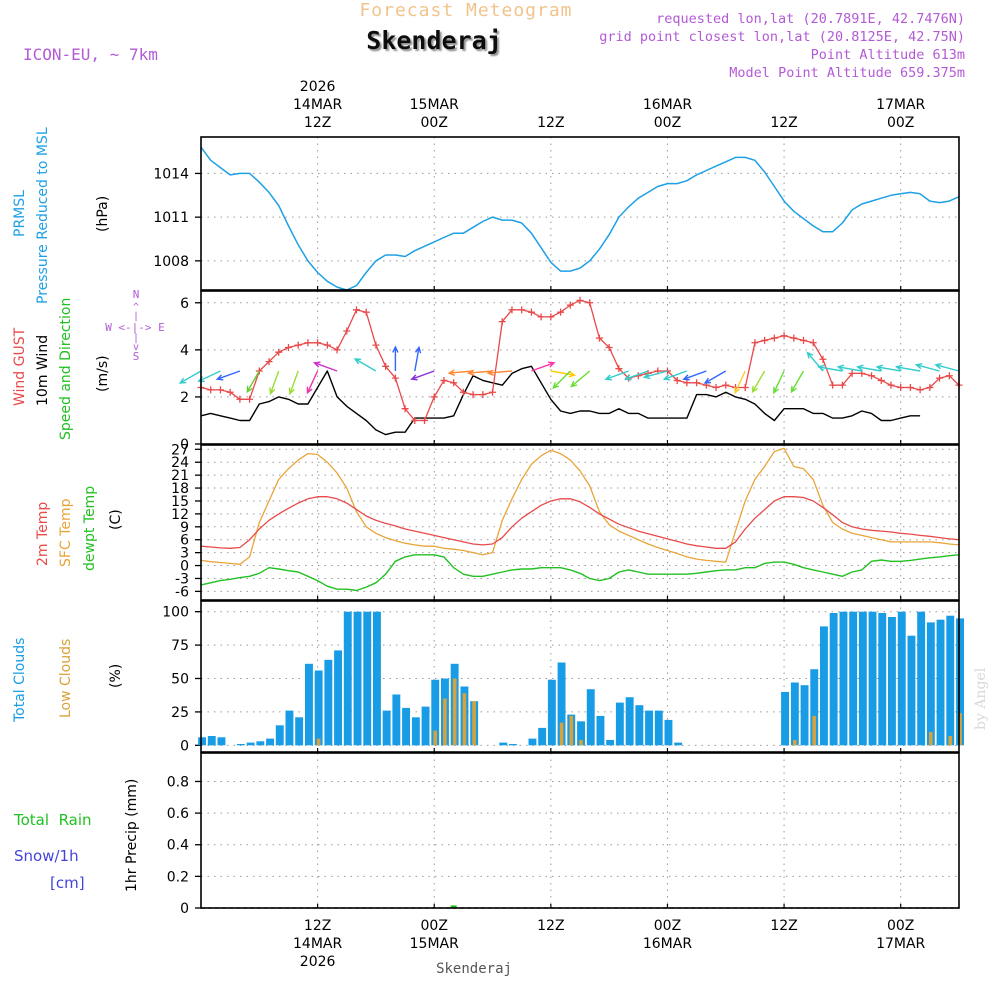  I want to click on panel-5: 0 0.2 0.4 0.6 0.8, so click(563, 835).